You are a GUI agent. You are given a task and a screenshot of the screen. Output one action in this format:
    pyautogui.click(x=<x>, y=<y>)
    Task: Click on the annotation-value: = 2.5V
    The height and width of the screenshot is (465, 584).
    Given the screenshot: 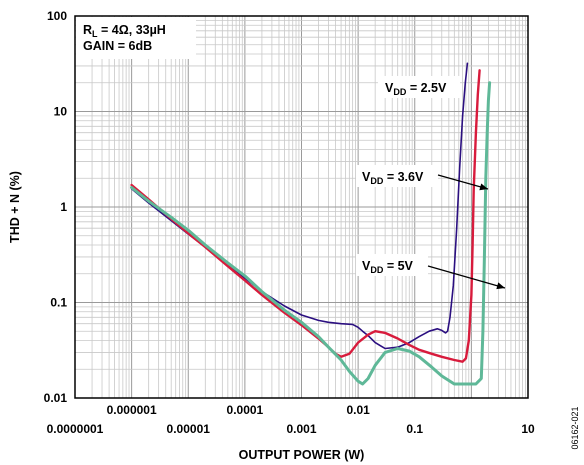 What is the action you would take?
    pyautogui.click(x=426, y=88)
    